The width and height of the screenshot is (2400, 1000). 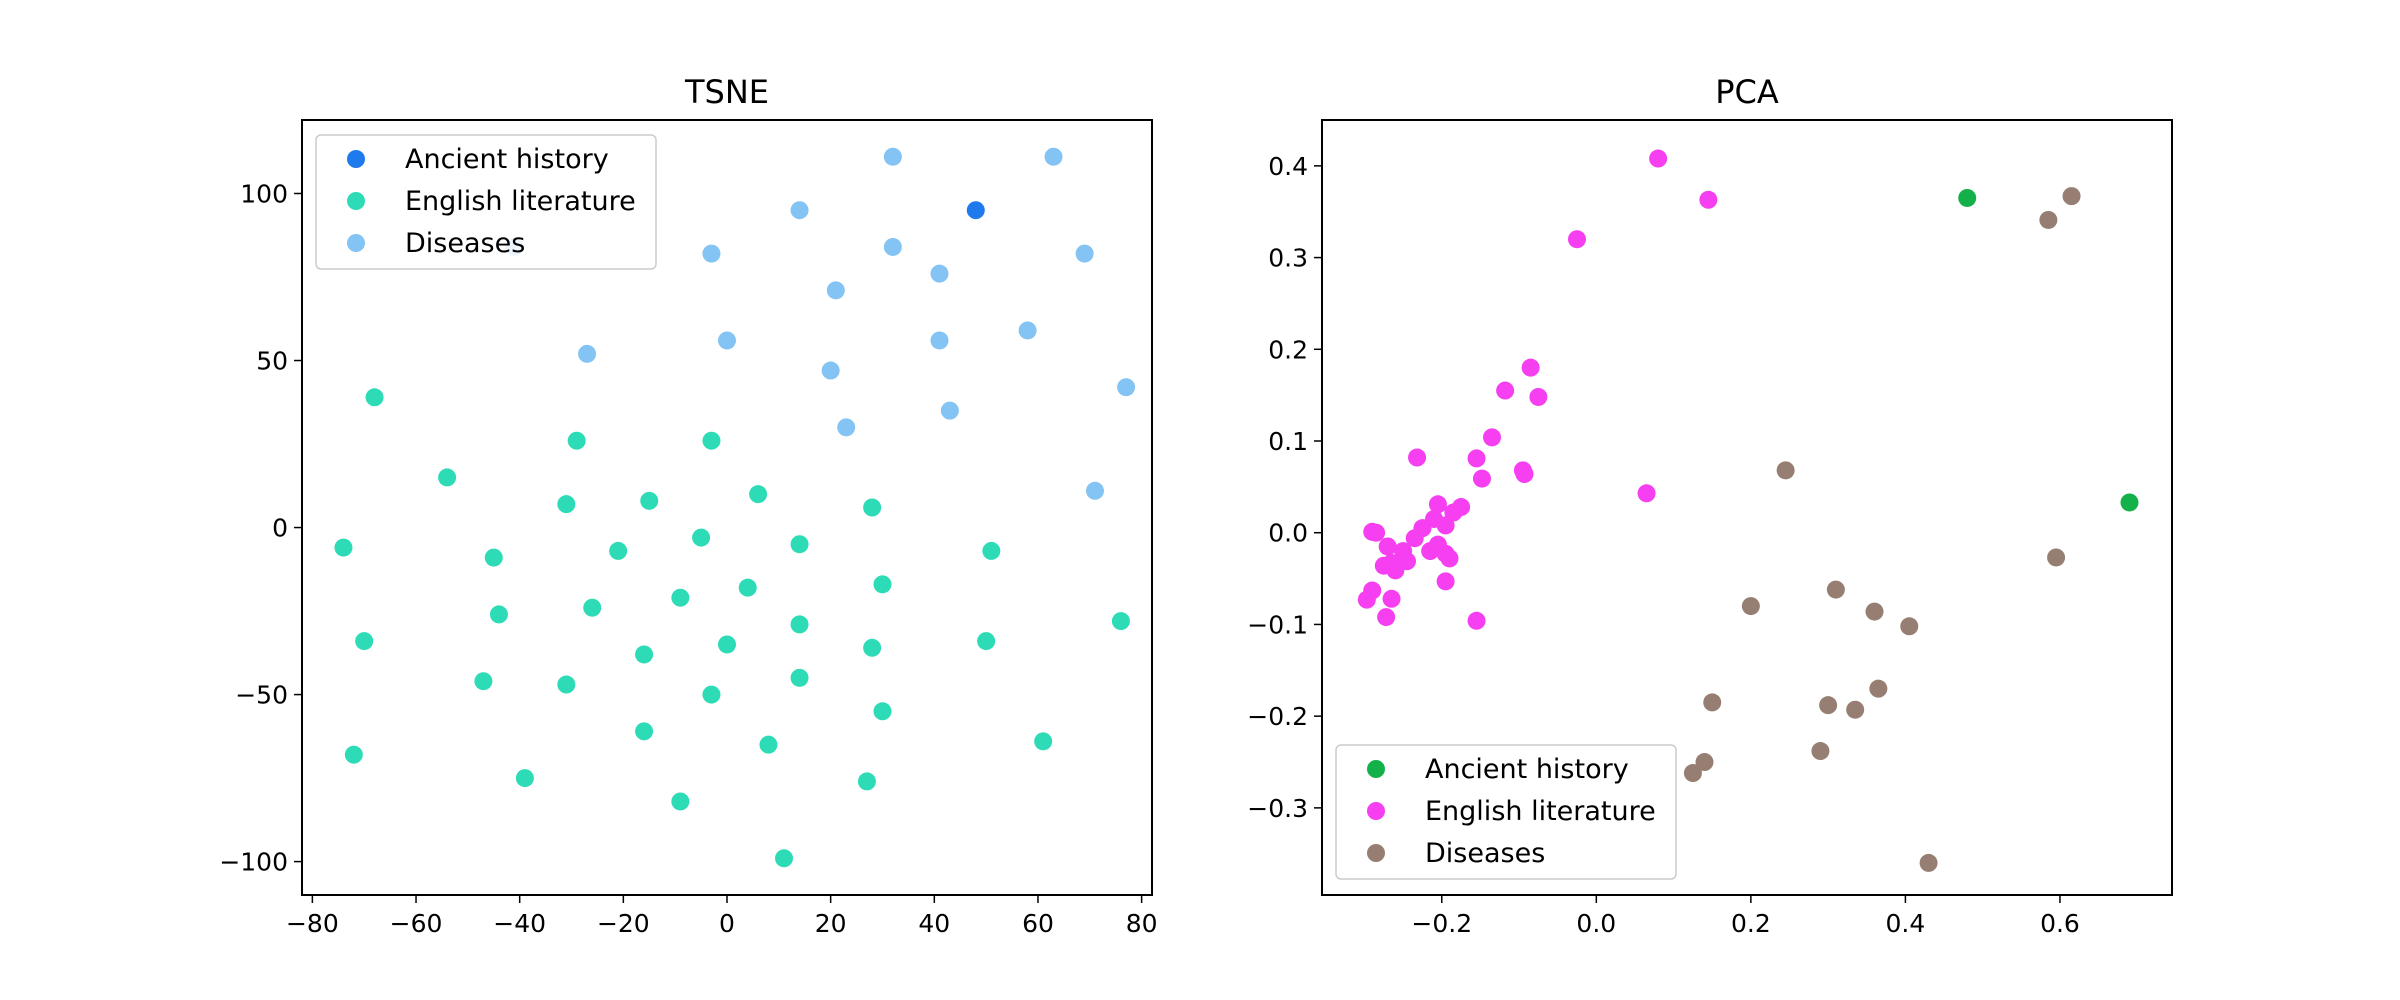 What do you see at coordinates (519, 923) in the screenshot?
I see `tsne-xtick-label: −40` at bounding box center [519, 923].